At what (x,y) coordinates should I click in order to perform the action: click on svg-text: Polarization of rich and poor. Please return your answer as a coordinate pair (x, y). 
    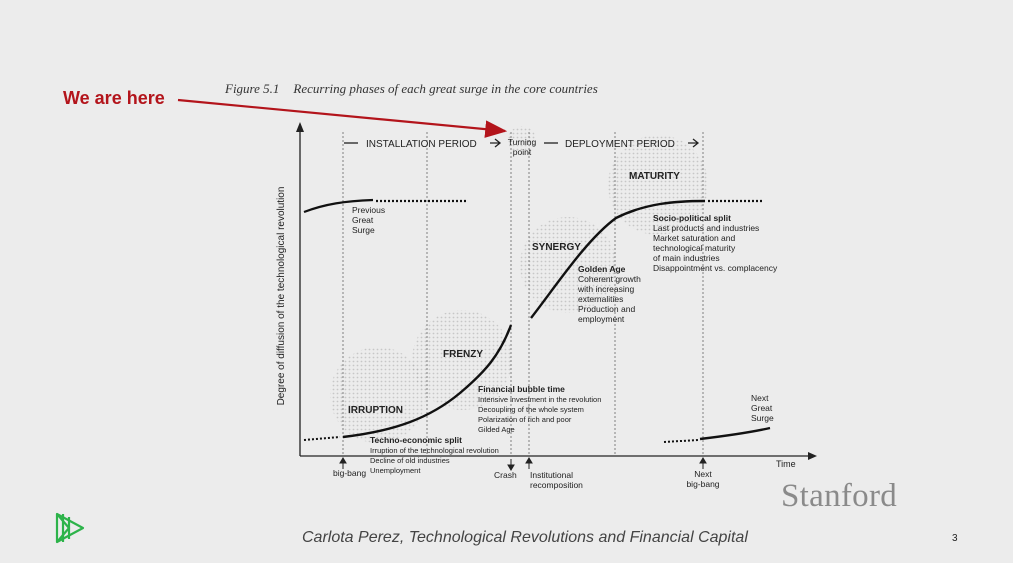
    Looking at the image, I should click on (525, 419).